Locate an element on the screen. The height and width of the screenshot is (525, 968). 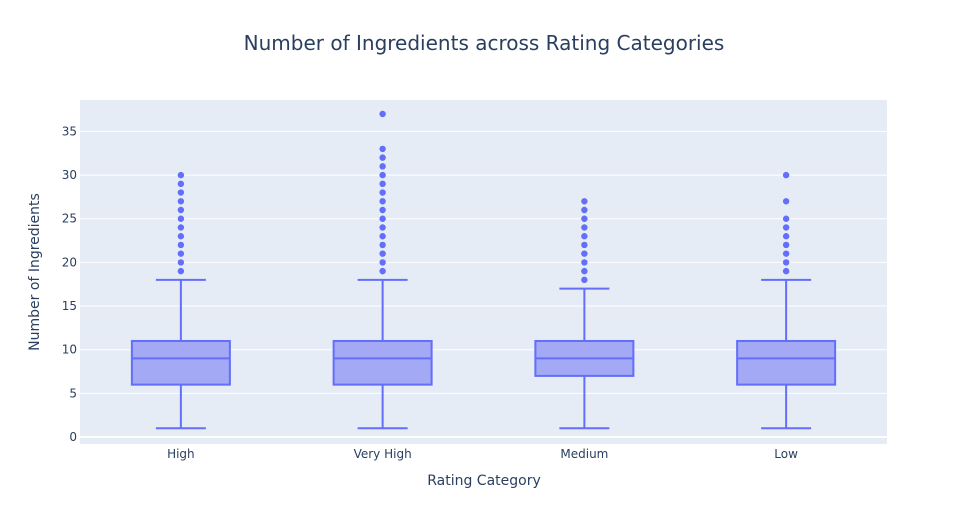
box-high is located at coordinates (180, 300).